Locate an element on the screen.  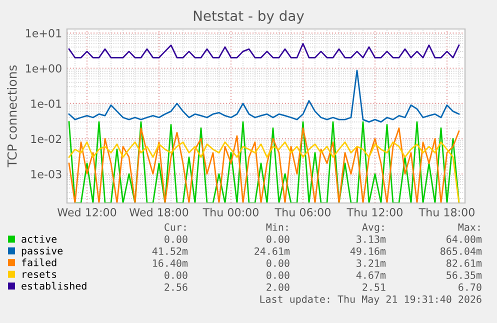
legend-label: established is located at coordinates (54, 286).